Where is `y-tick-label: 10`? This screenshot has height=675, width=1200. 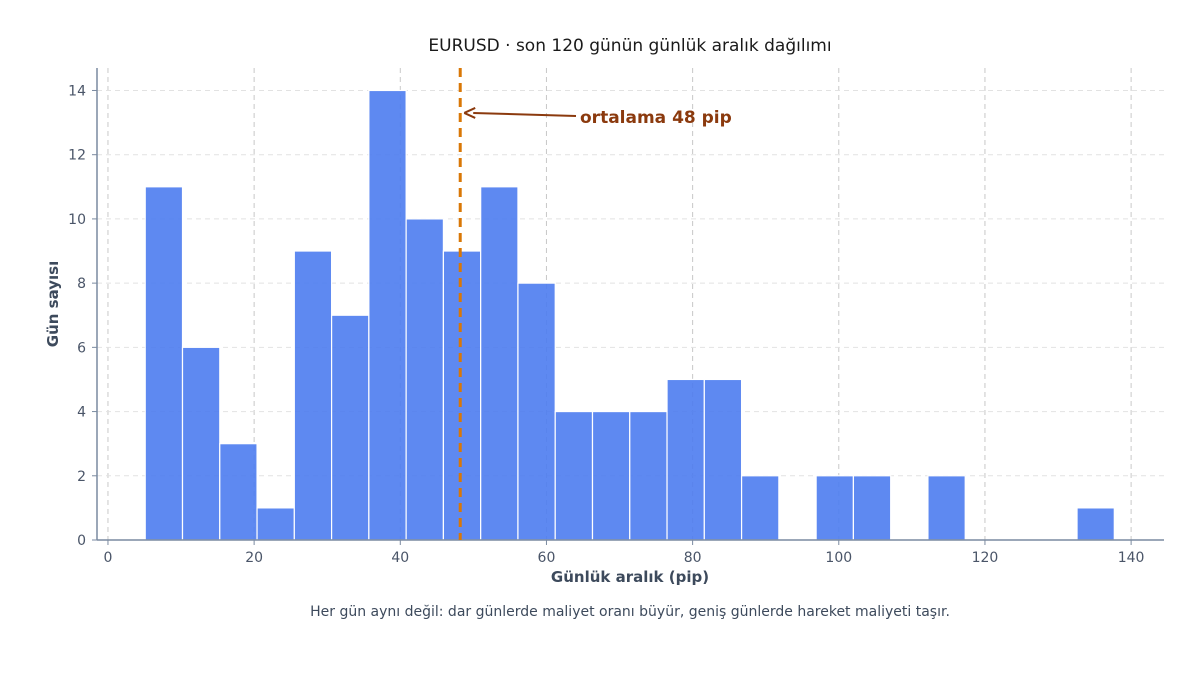
y-tick-label: 10 is located at coordinates (77, 220).